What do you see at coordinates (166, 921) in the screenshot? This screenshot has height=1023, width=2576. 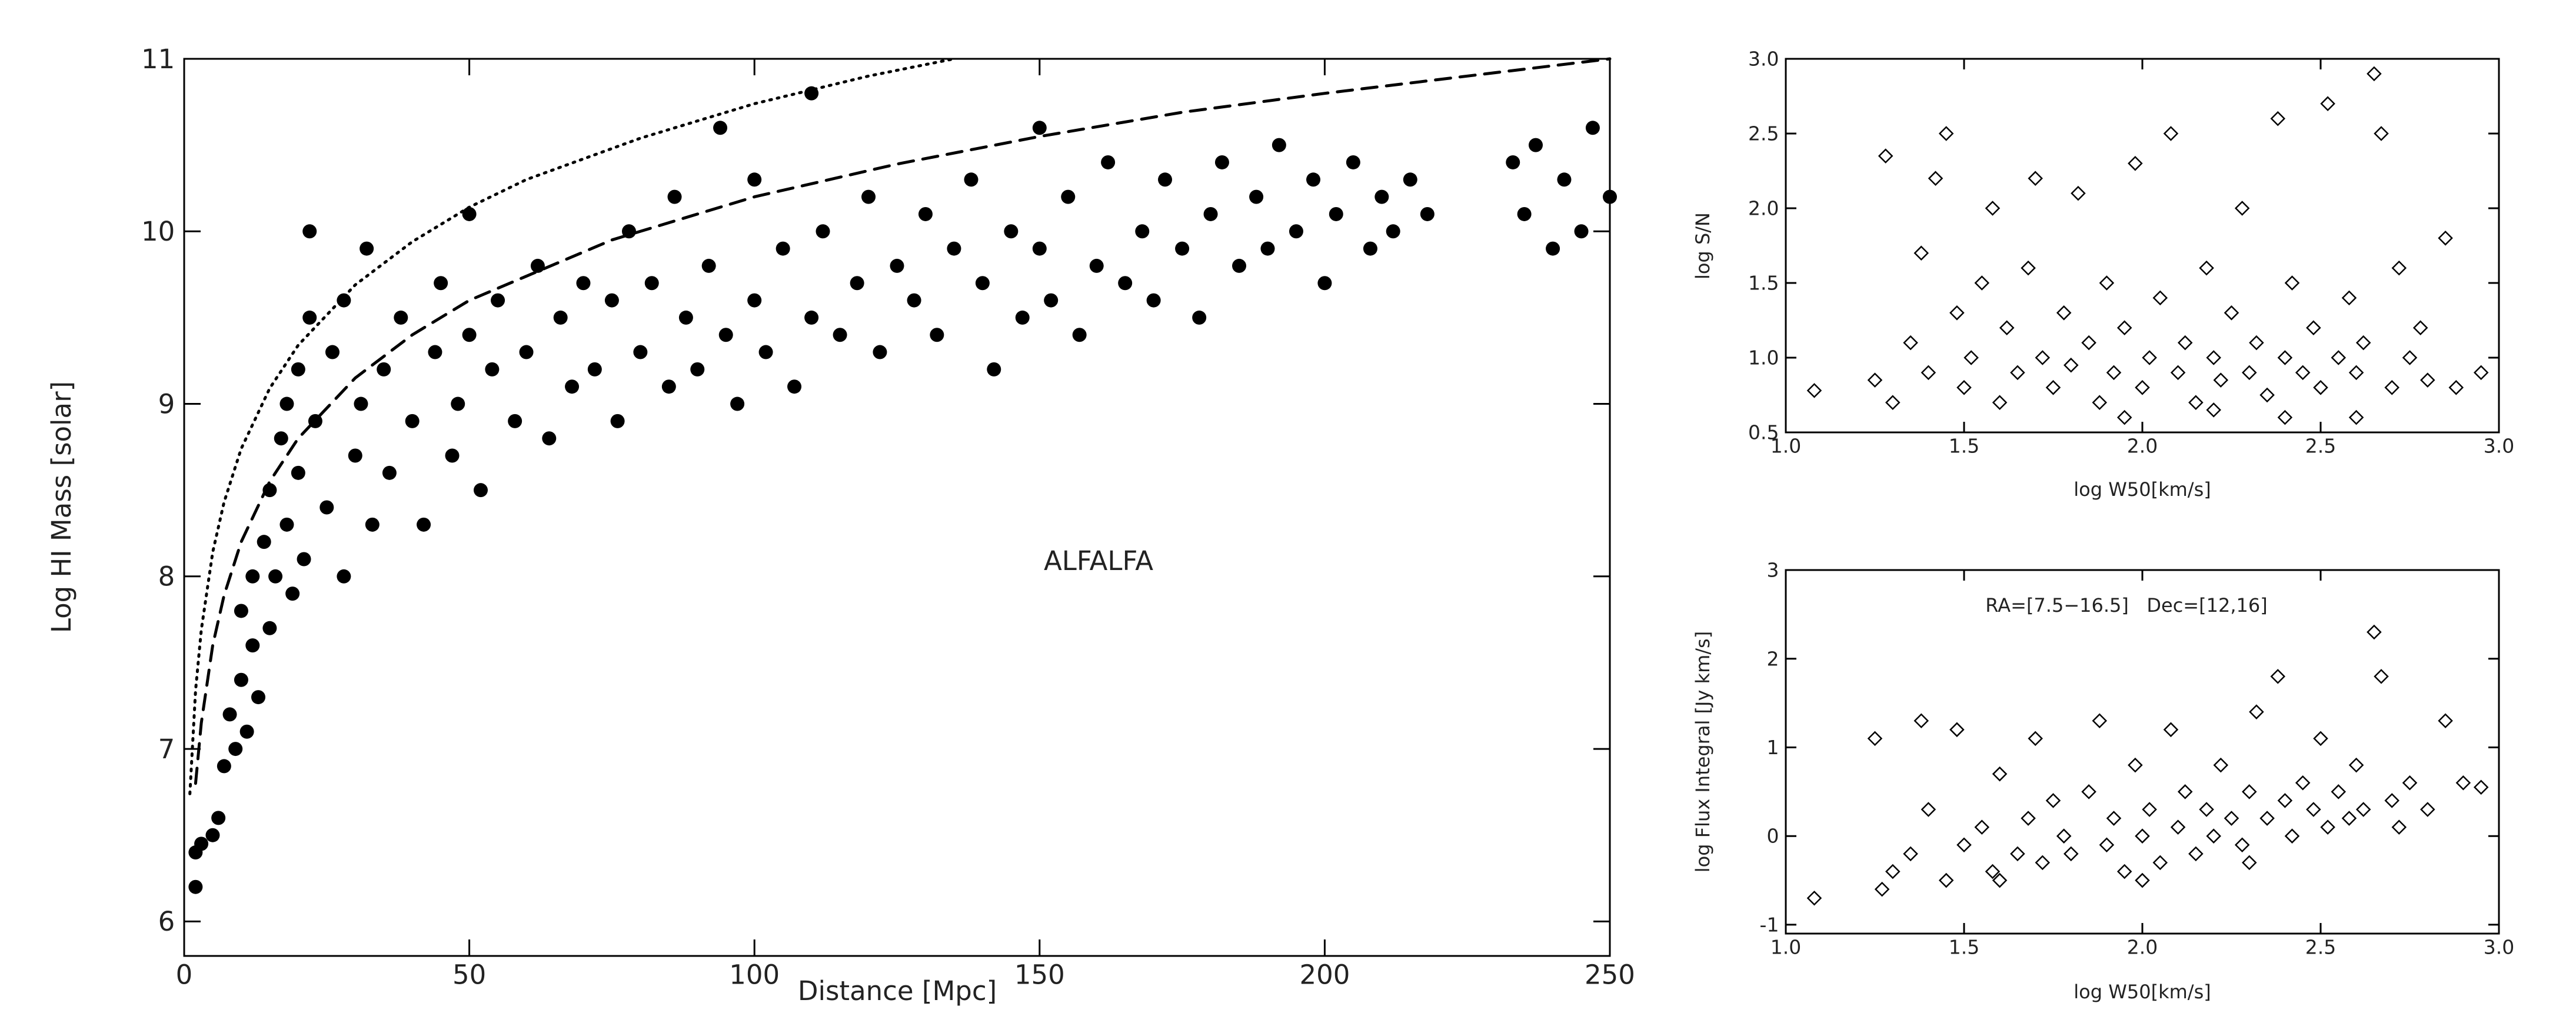 I see `y-tick-label: 6` at bounding box center [166, 921].